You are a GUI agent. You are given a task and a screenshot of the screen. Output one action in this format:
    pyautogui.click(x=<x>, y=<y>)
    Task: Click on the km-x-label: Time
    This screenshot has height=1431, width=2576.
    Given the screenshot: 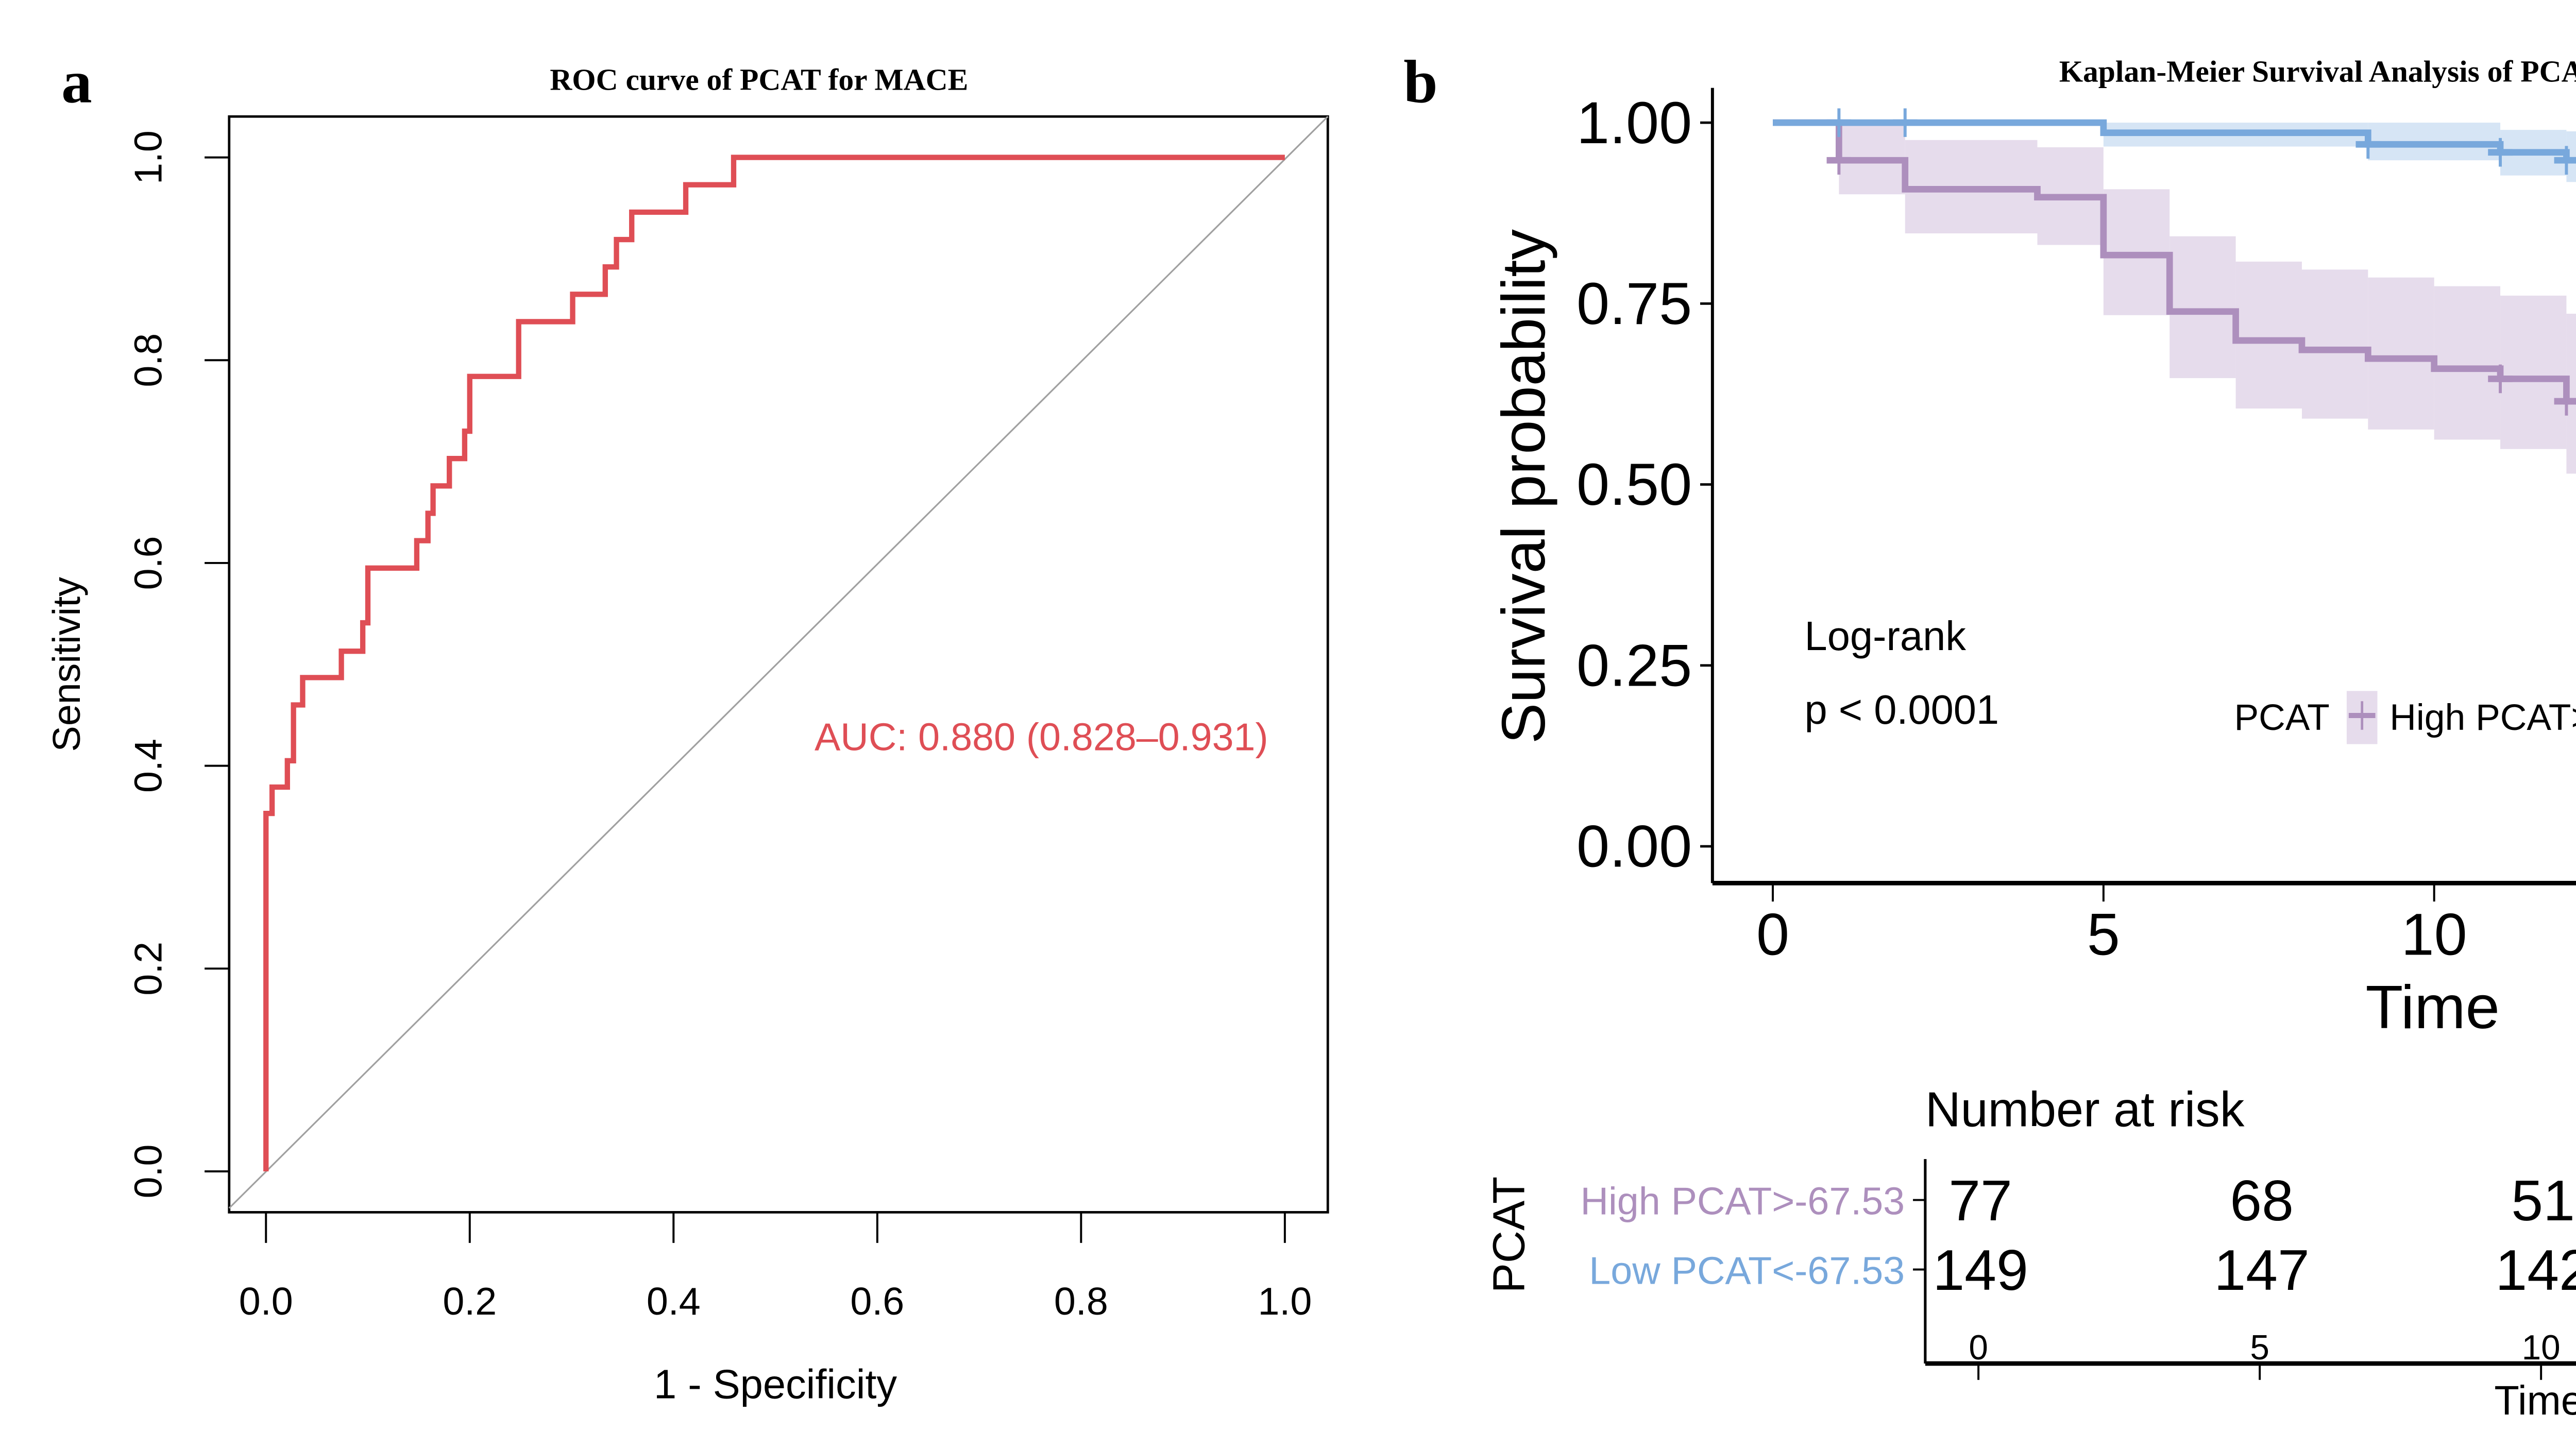 What is the action you would take?
    pyautogui.click(x=2433, y=1007)
    